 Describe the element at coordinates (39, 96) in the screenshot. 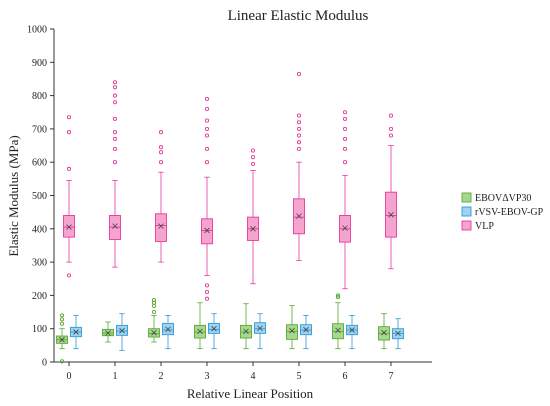

I see `y-tick-label: 800` at that location.